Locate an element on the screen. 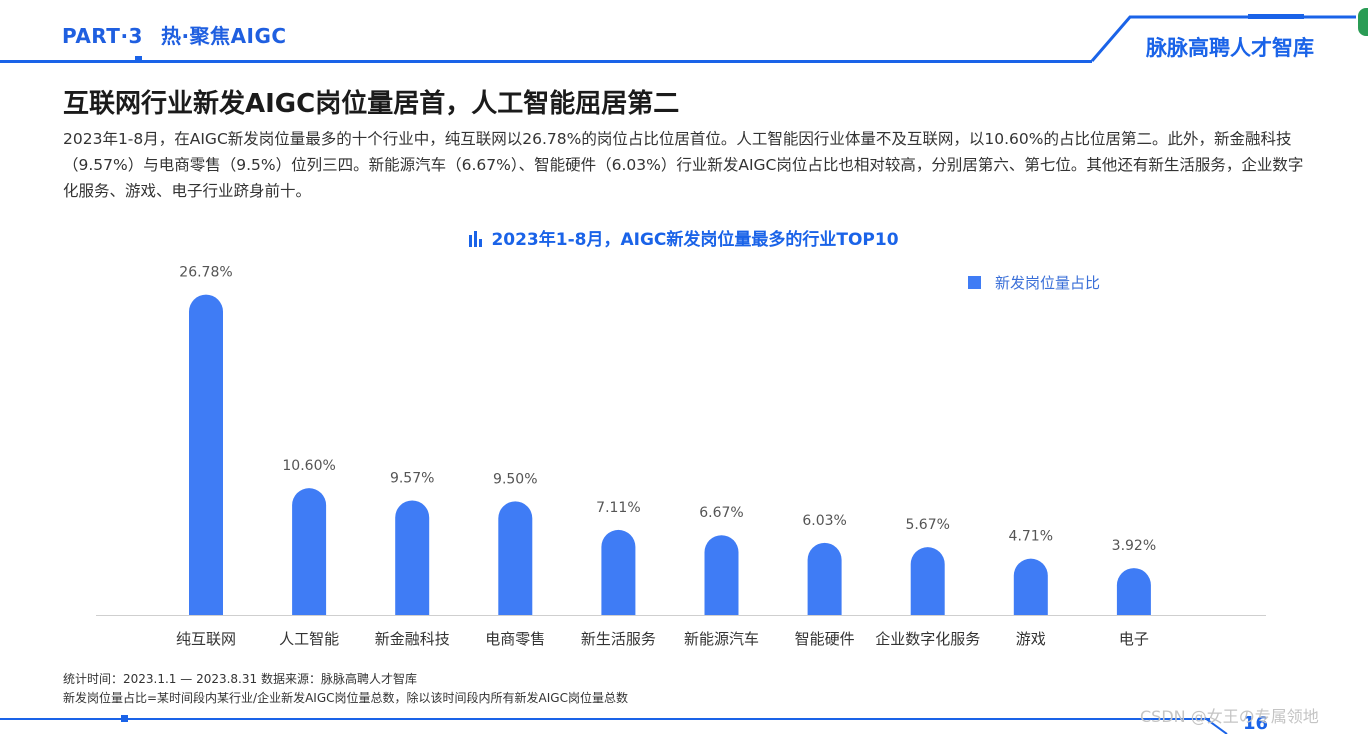  footer-divider is located at coordinates (605, 719).